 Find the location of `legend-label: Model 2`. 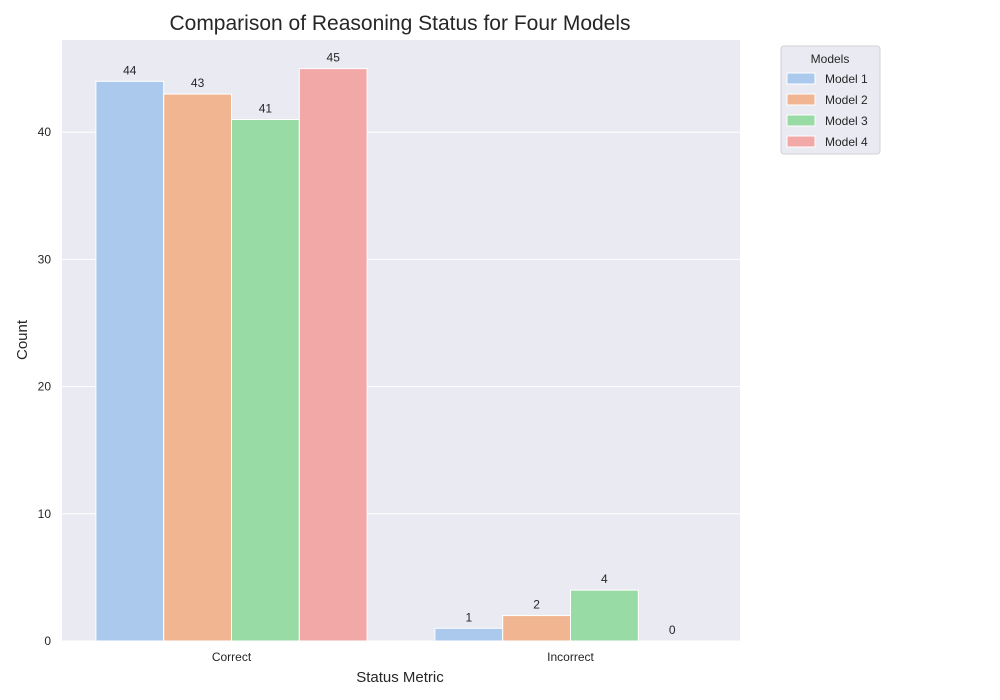

legend-label: Model 2 is located at coordinates (846, 100).